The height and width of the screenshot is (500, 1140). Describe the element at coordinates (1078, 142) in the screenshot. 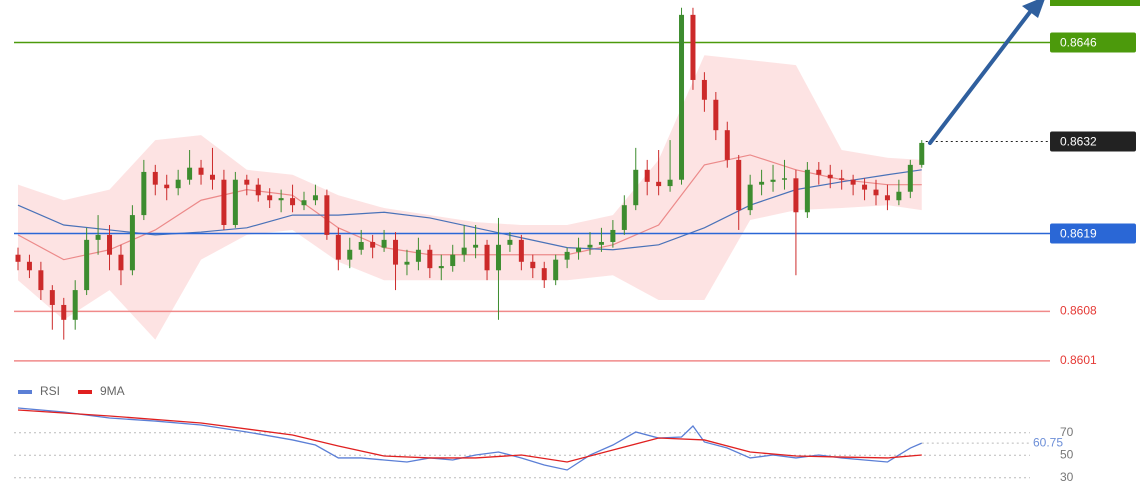

I see `price-label: 0.8632` at that location.